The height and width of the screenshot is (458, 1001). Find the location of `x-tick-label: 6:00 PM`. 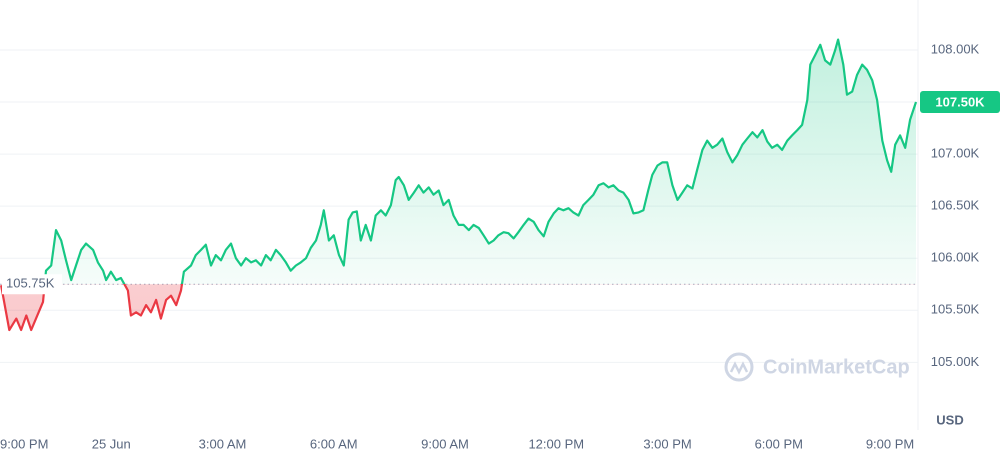

x-tick-label: 6:00 PM is located at coordinates (779, 443).